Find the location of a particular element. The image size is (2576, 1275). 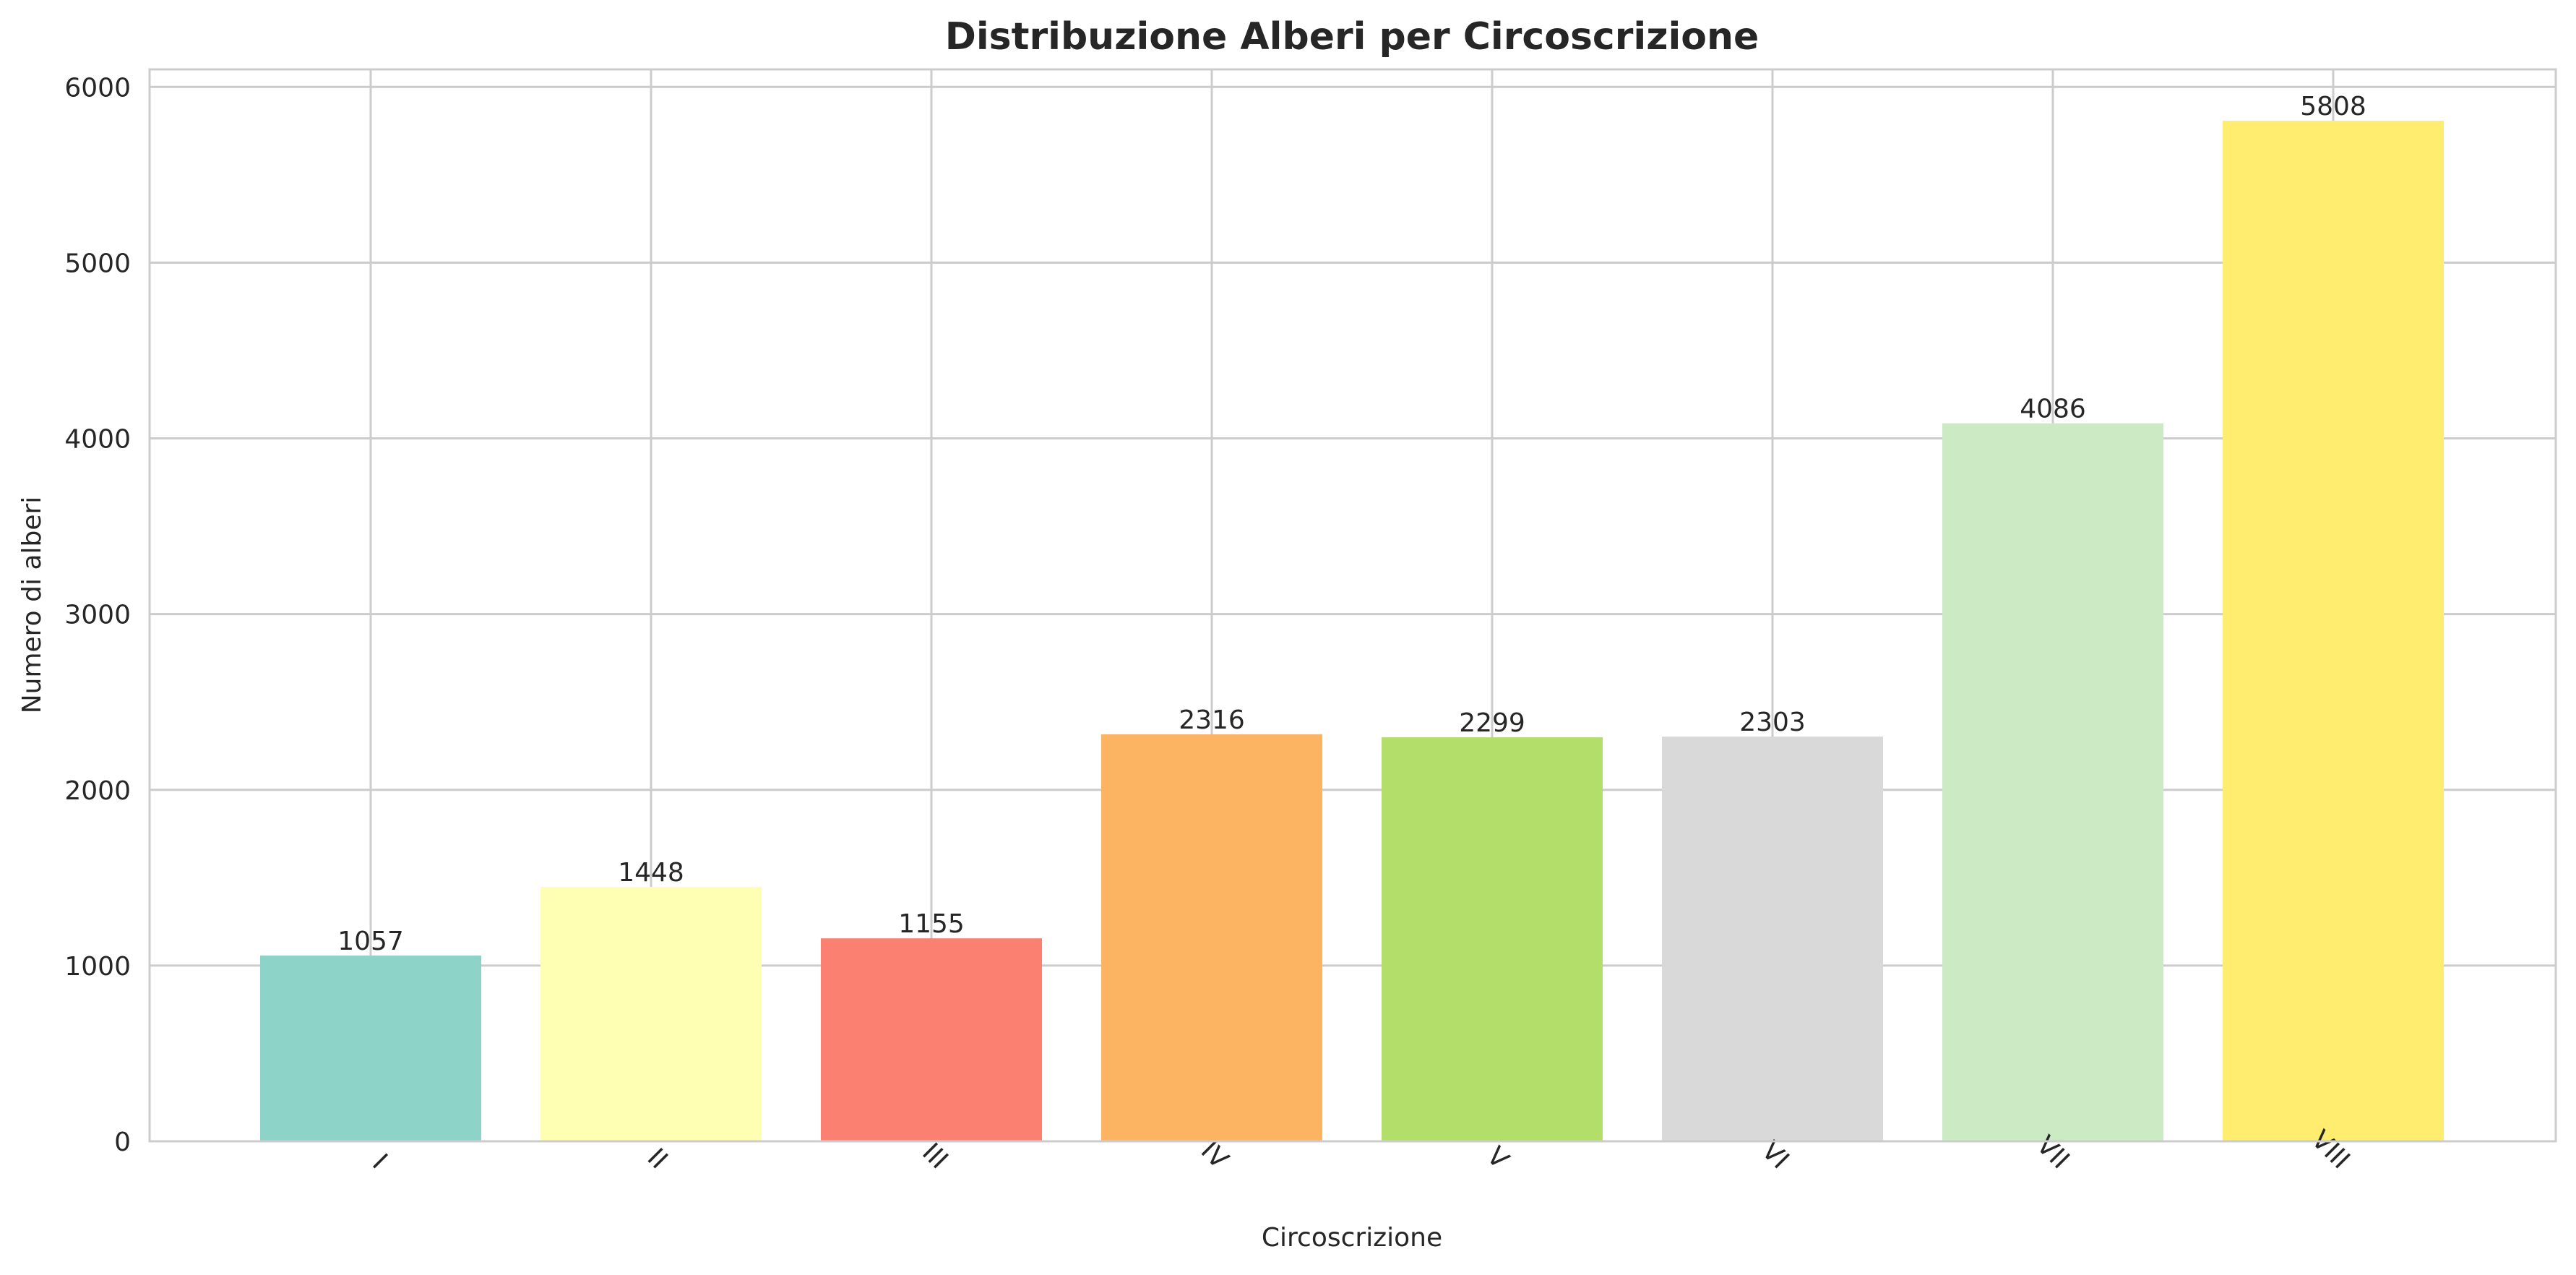

bar-value-label: 1057 is located at coordinates (370, 941).